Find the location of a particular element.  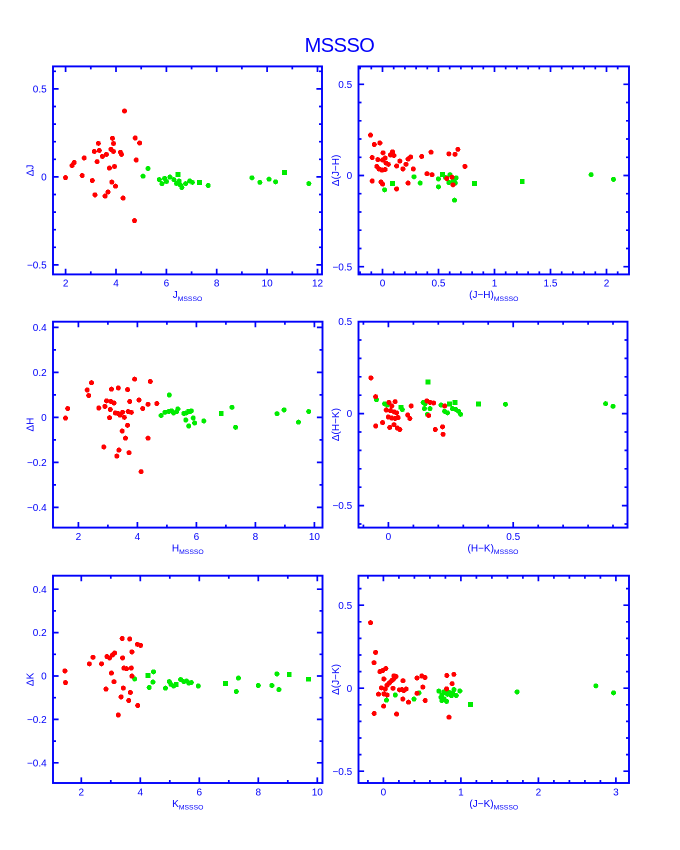

svg-text: Δ(H−K) is located at coordinates (336, 424).